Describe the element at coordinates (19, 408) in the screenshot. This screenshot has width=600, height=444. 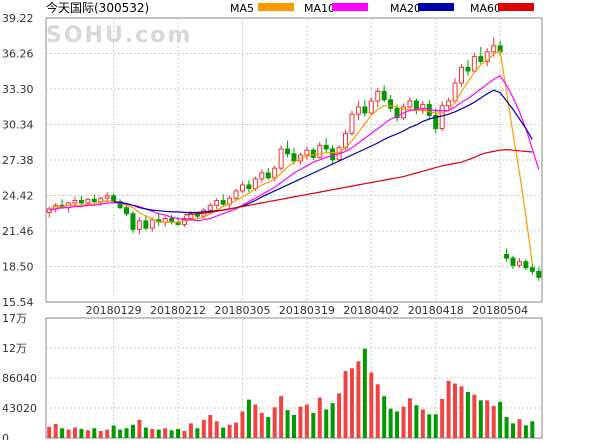
I see `volume-tick-label: 43020` at that location.